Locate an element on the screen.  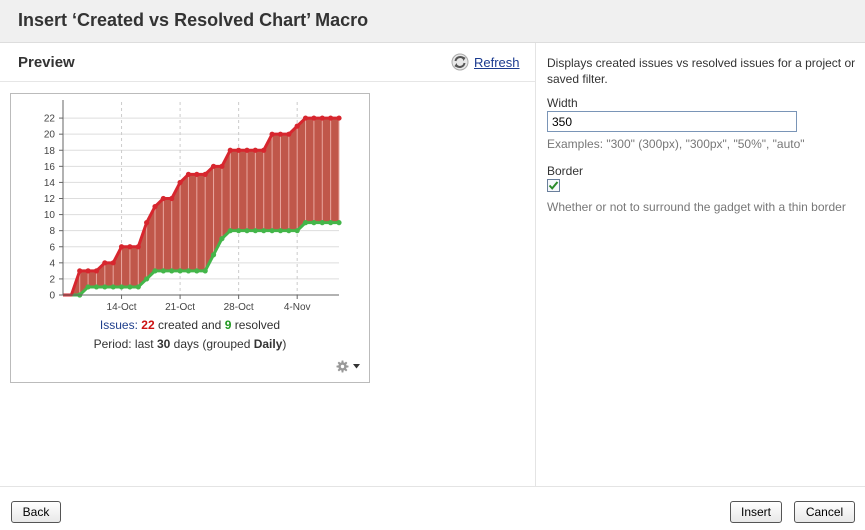
resolved-text: resolved is located at coordinates (257, 325).